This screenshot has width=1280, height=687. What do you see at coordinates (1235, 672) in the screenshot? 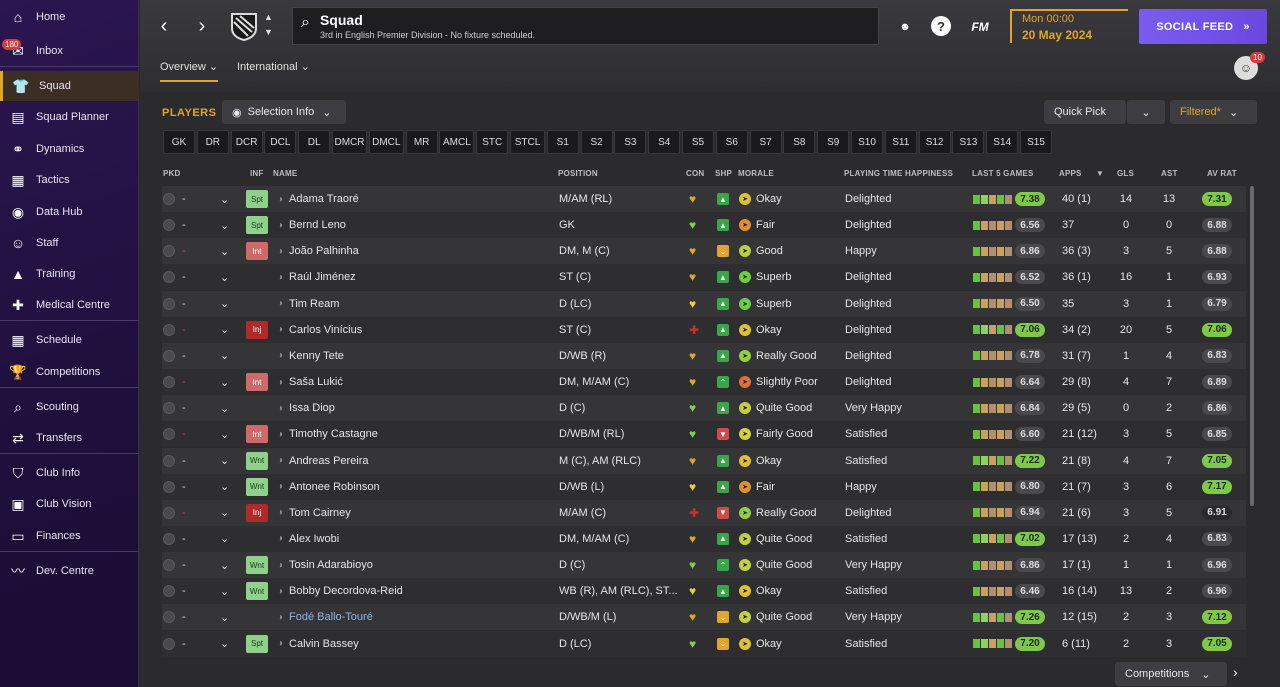
I see `chevron-right-icon: ›` at bounding box center [1235, 672].